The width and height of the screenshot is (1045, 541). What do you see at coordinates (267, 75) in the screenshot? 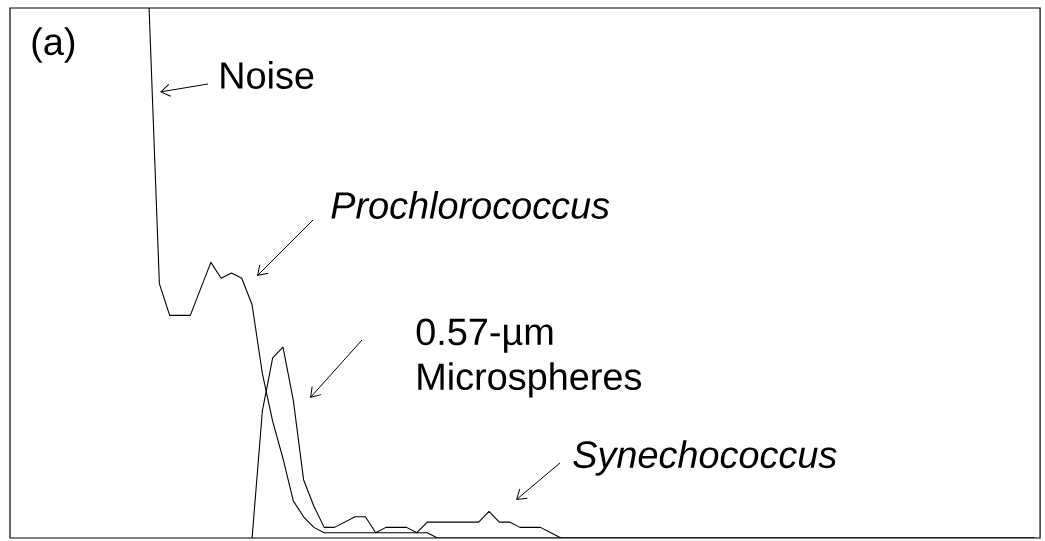
I see `annotation: Noise` at bounding box center [267, 75].